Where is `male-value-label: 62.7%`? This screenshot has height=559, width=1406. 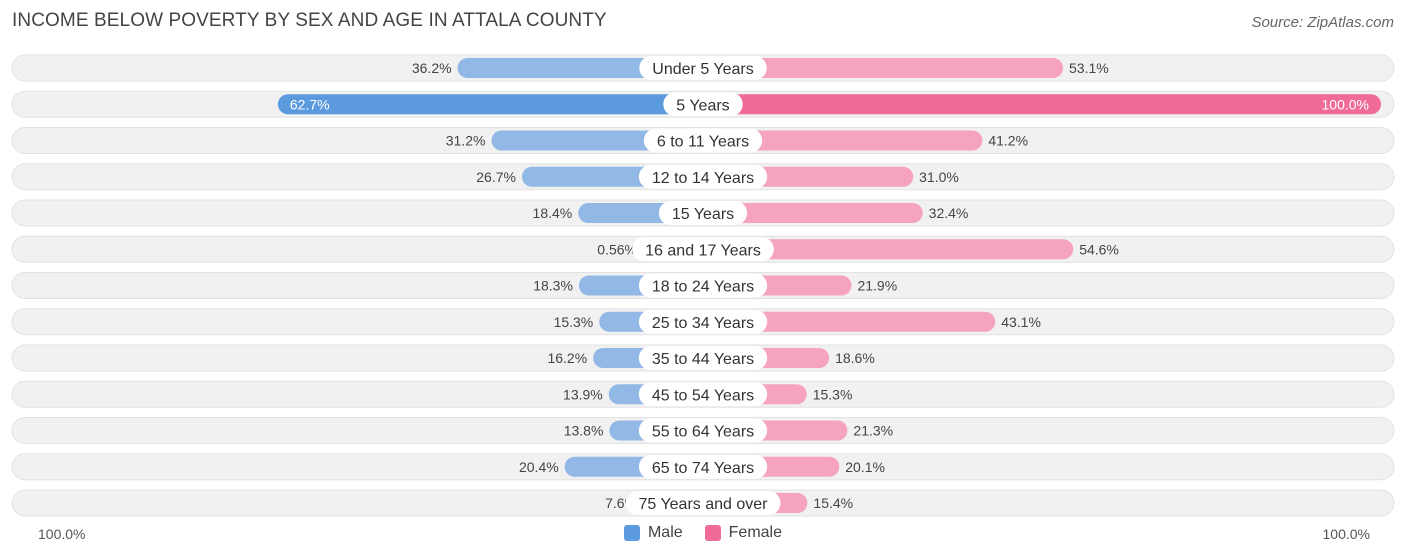
male-value-label: 62.7% is located at coordinates (310, 104).